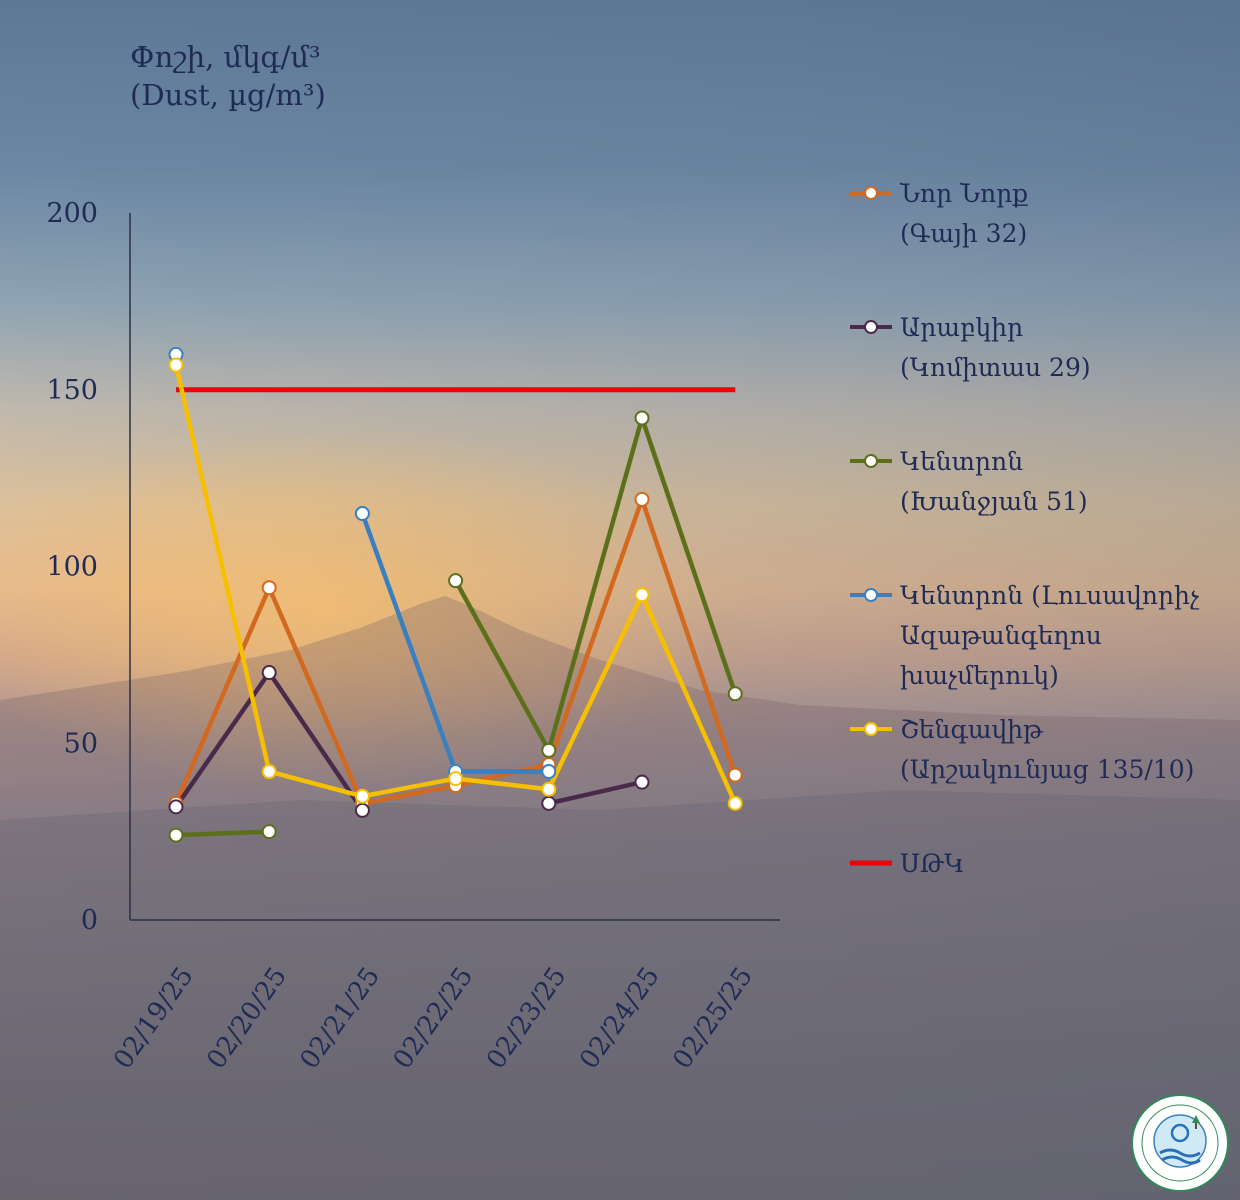 This screenshot has width=1240, height=1200. What do you see at coordinates (620, 1018) in the screenshot?
I see `x-tick-label-02-24-25: 02/24/25` at bounding box center [620, 1018].